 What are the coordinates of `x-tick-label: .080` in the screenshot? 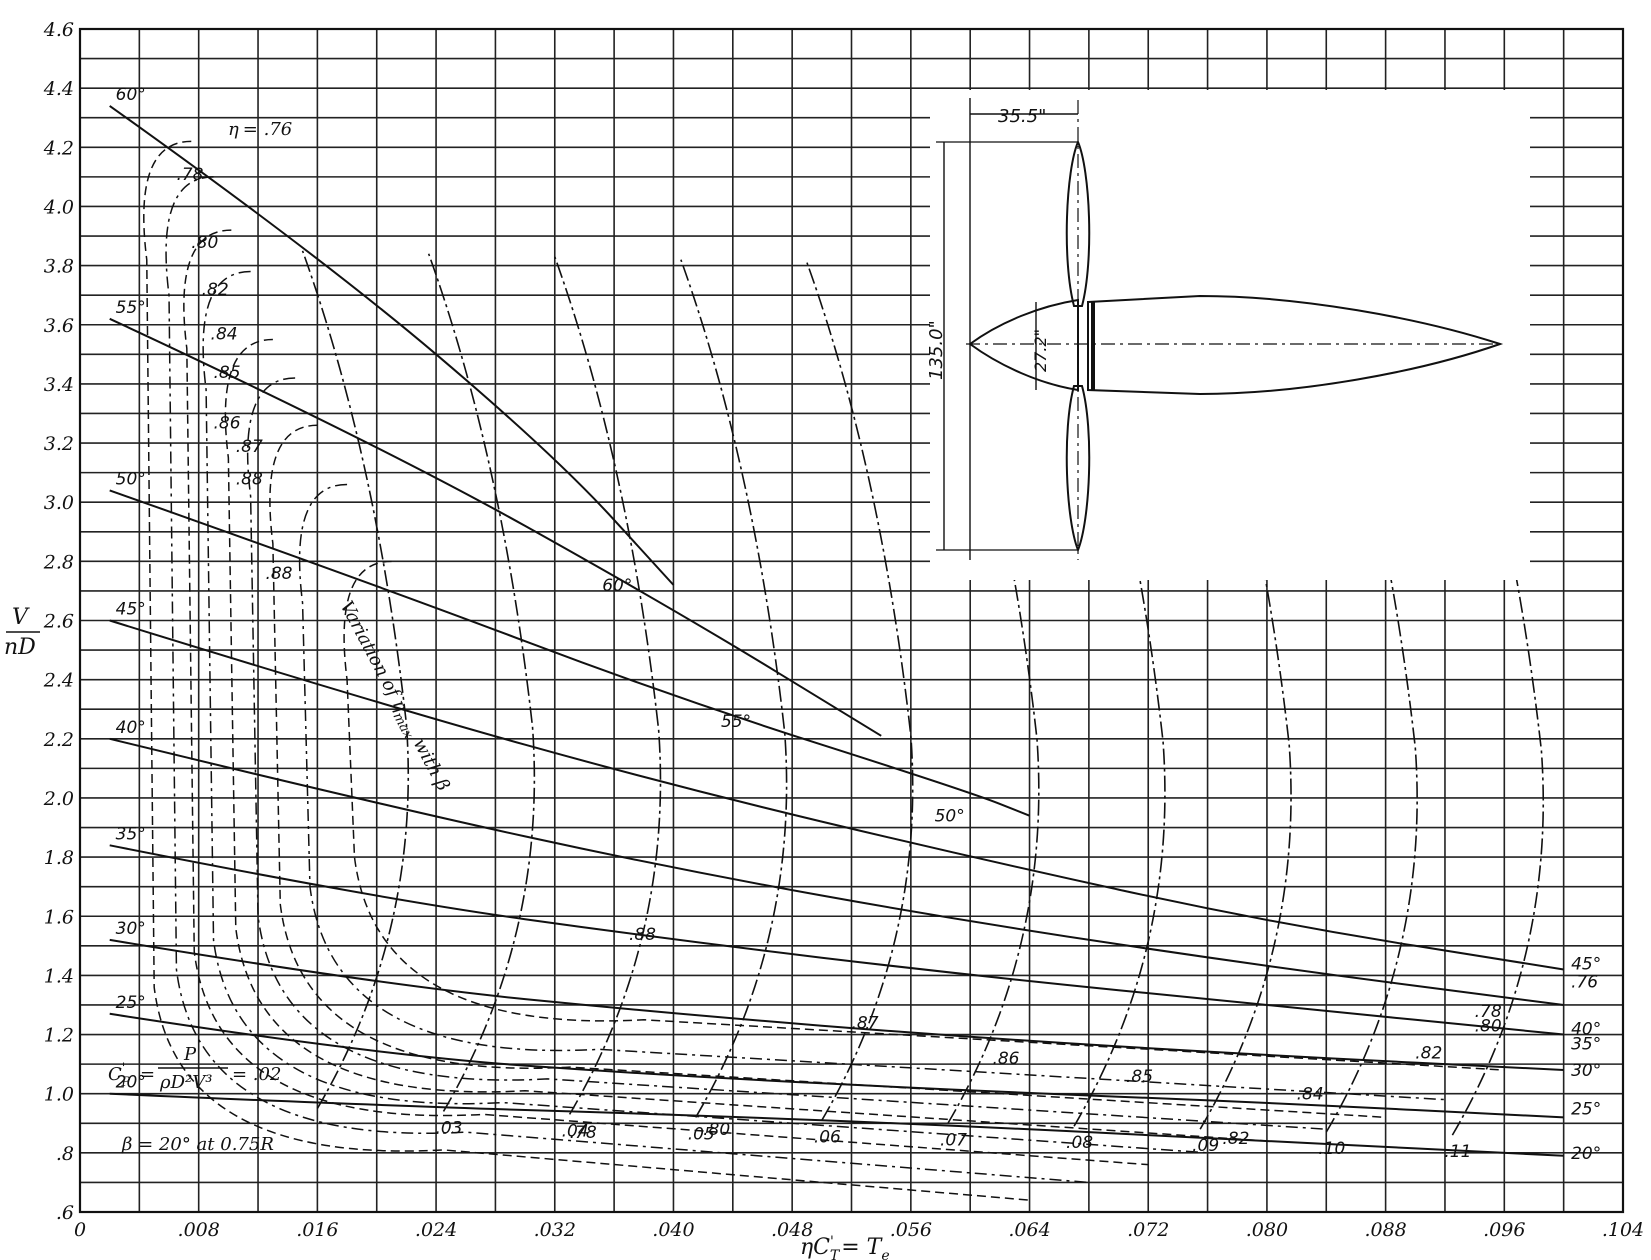 It's located at (1267, 1230).